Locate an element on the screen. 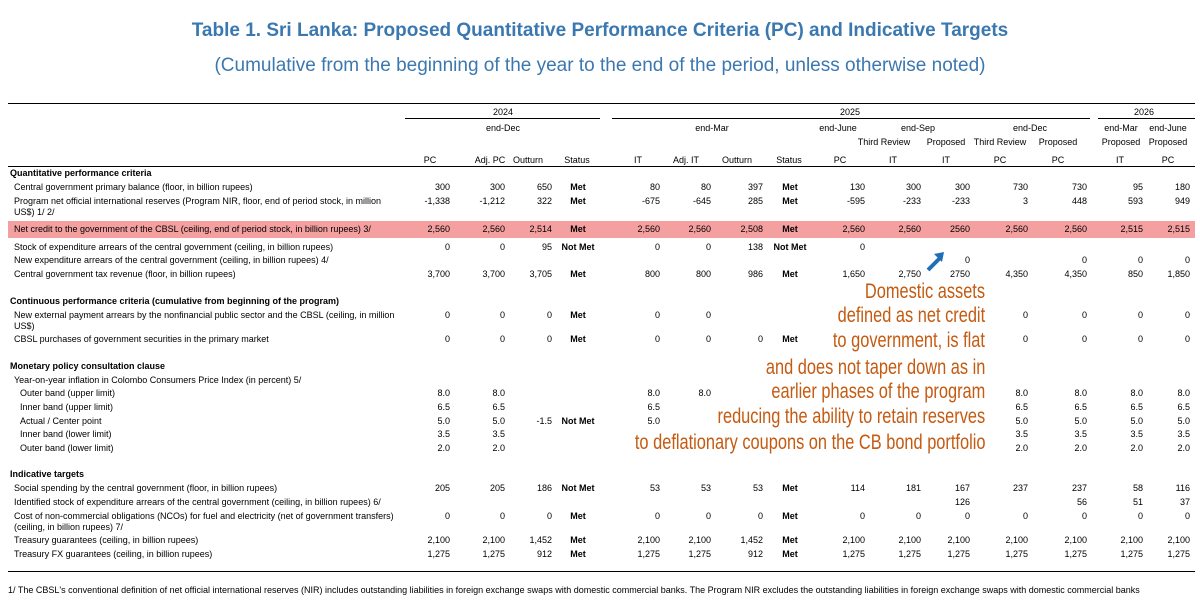  cell: 237 is located at coordinates (1020, 488).